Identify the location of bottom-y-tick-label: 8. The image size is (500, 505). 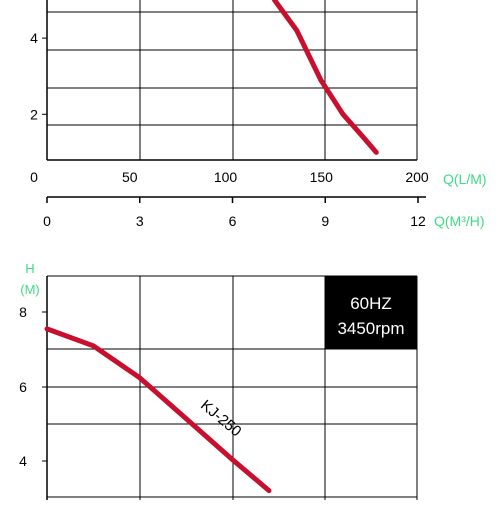
(23, 312).